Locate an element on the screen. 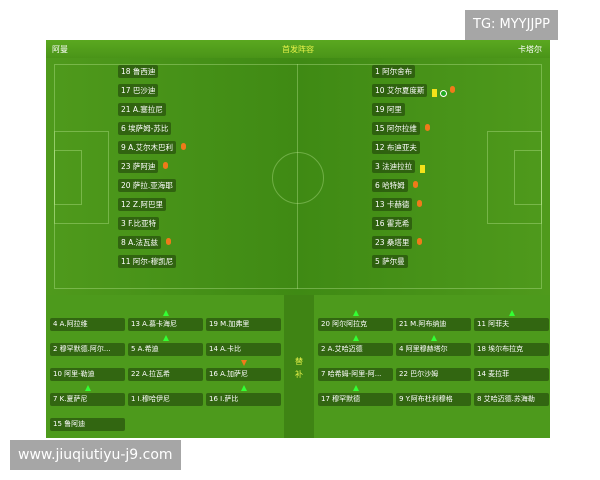  bench-player: 5 A.希迪 is located at coordinates (165, 349).